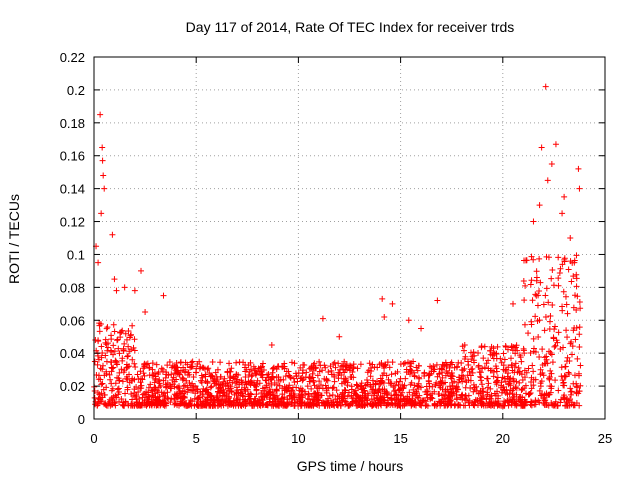 The image size is (640, 480). Describe the element at coordinates (72, 386) in the screenshot. I see `y-tick-label: 0.02` at that location.